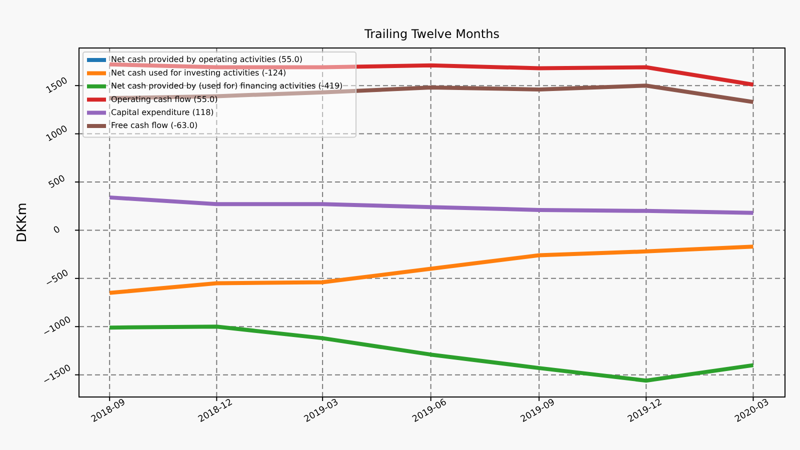 The image size is (800, 450). What do you see at coordinates (206, 59) in the screenshot?
I see `legend-label: Net cash provided by operating activities (55.0)` at bounding box center [206, 59].